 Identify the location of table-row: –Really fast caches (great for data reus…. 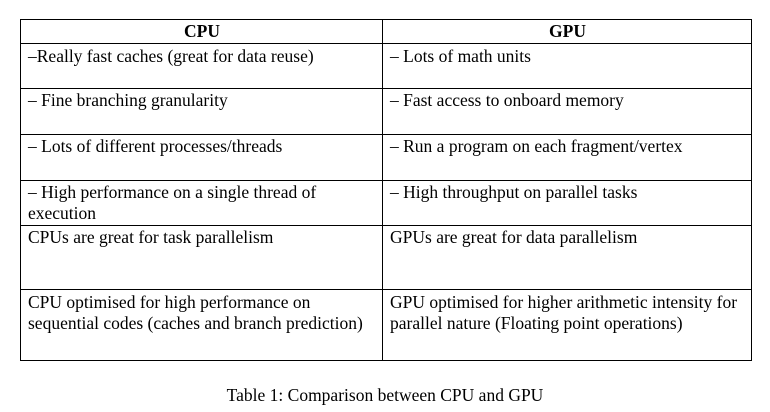
(386, 66).